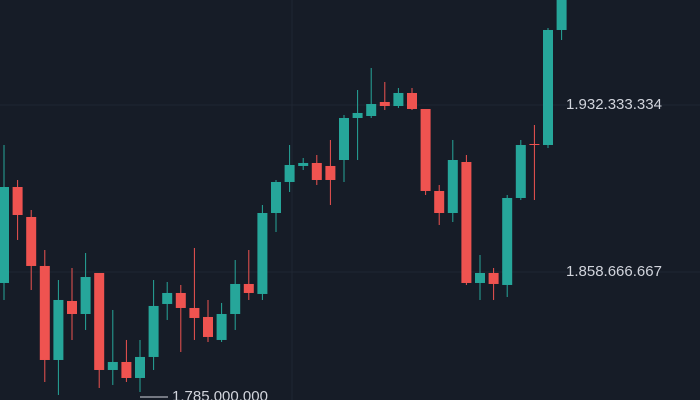 The height and width of the screenshot is (400, 700). I want to click on y-tick-label: 1.932.333.334, so click(614, 104).